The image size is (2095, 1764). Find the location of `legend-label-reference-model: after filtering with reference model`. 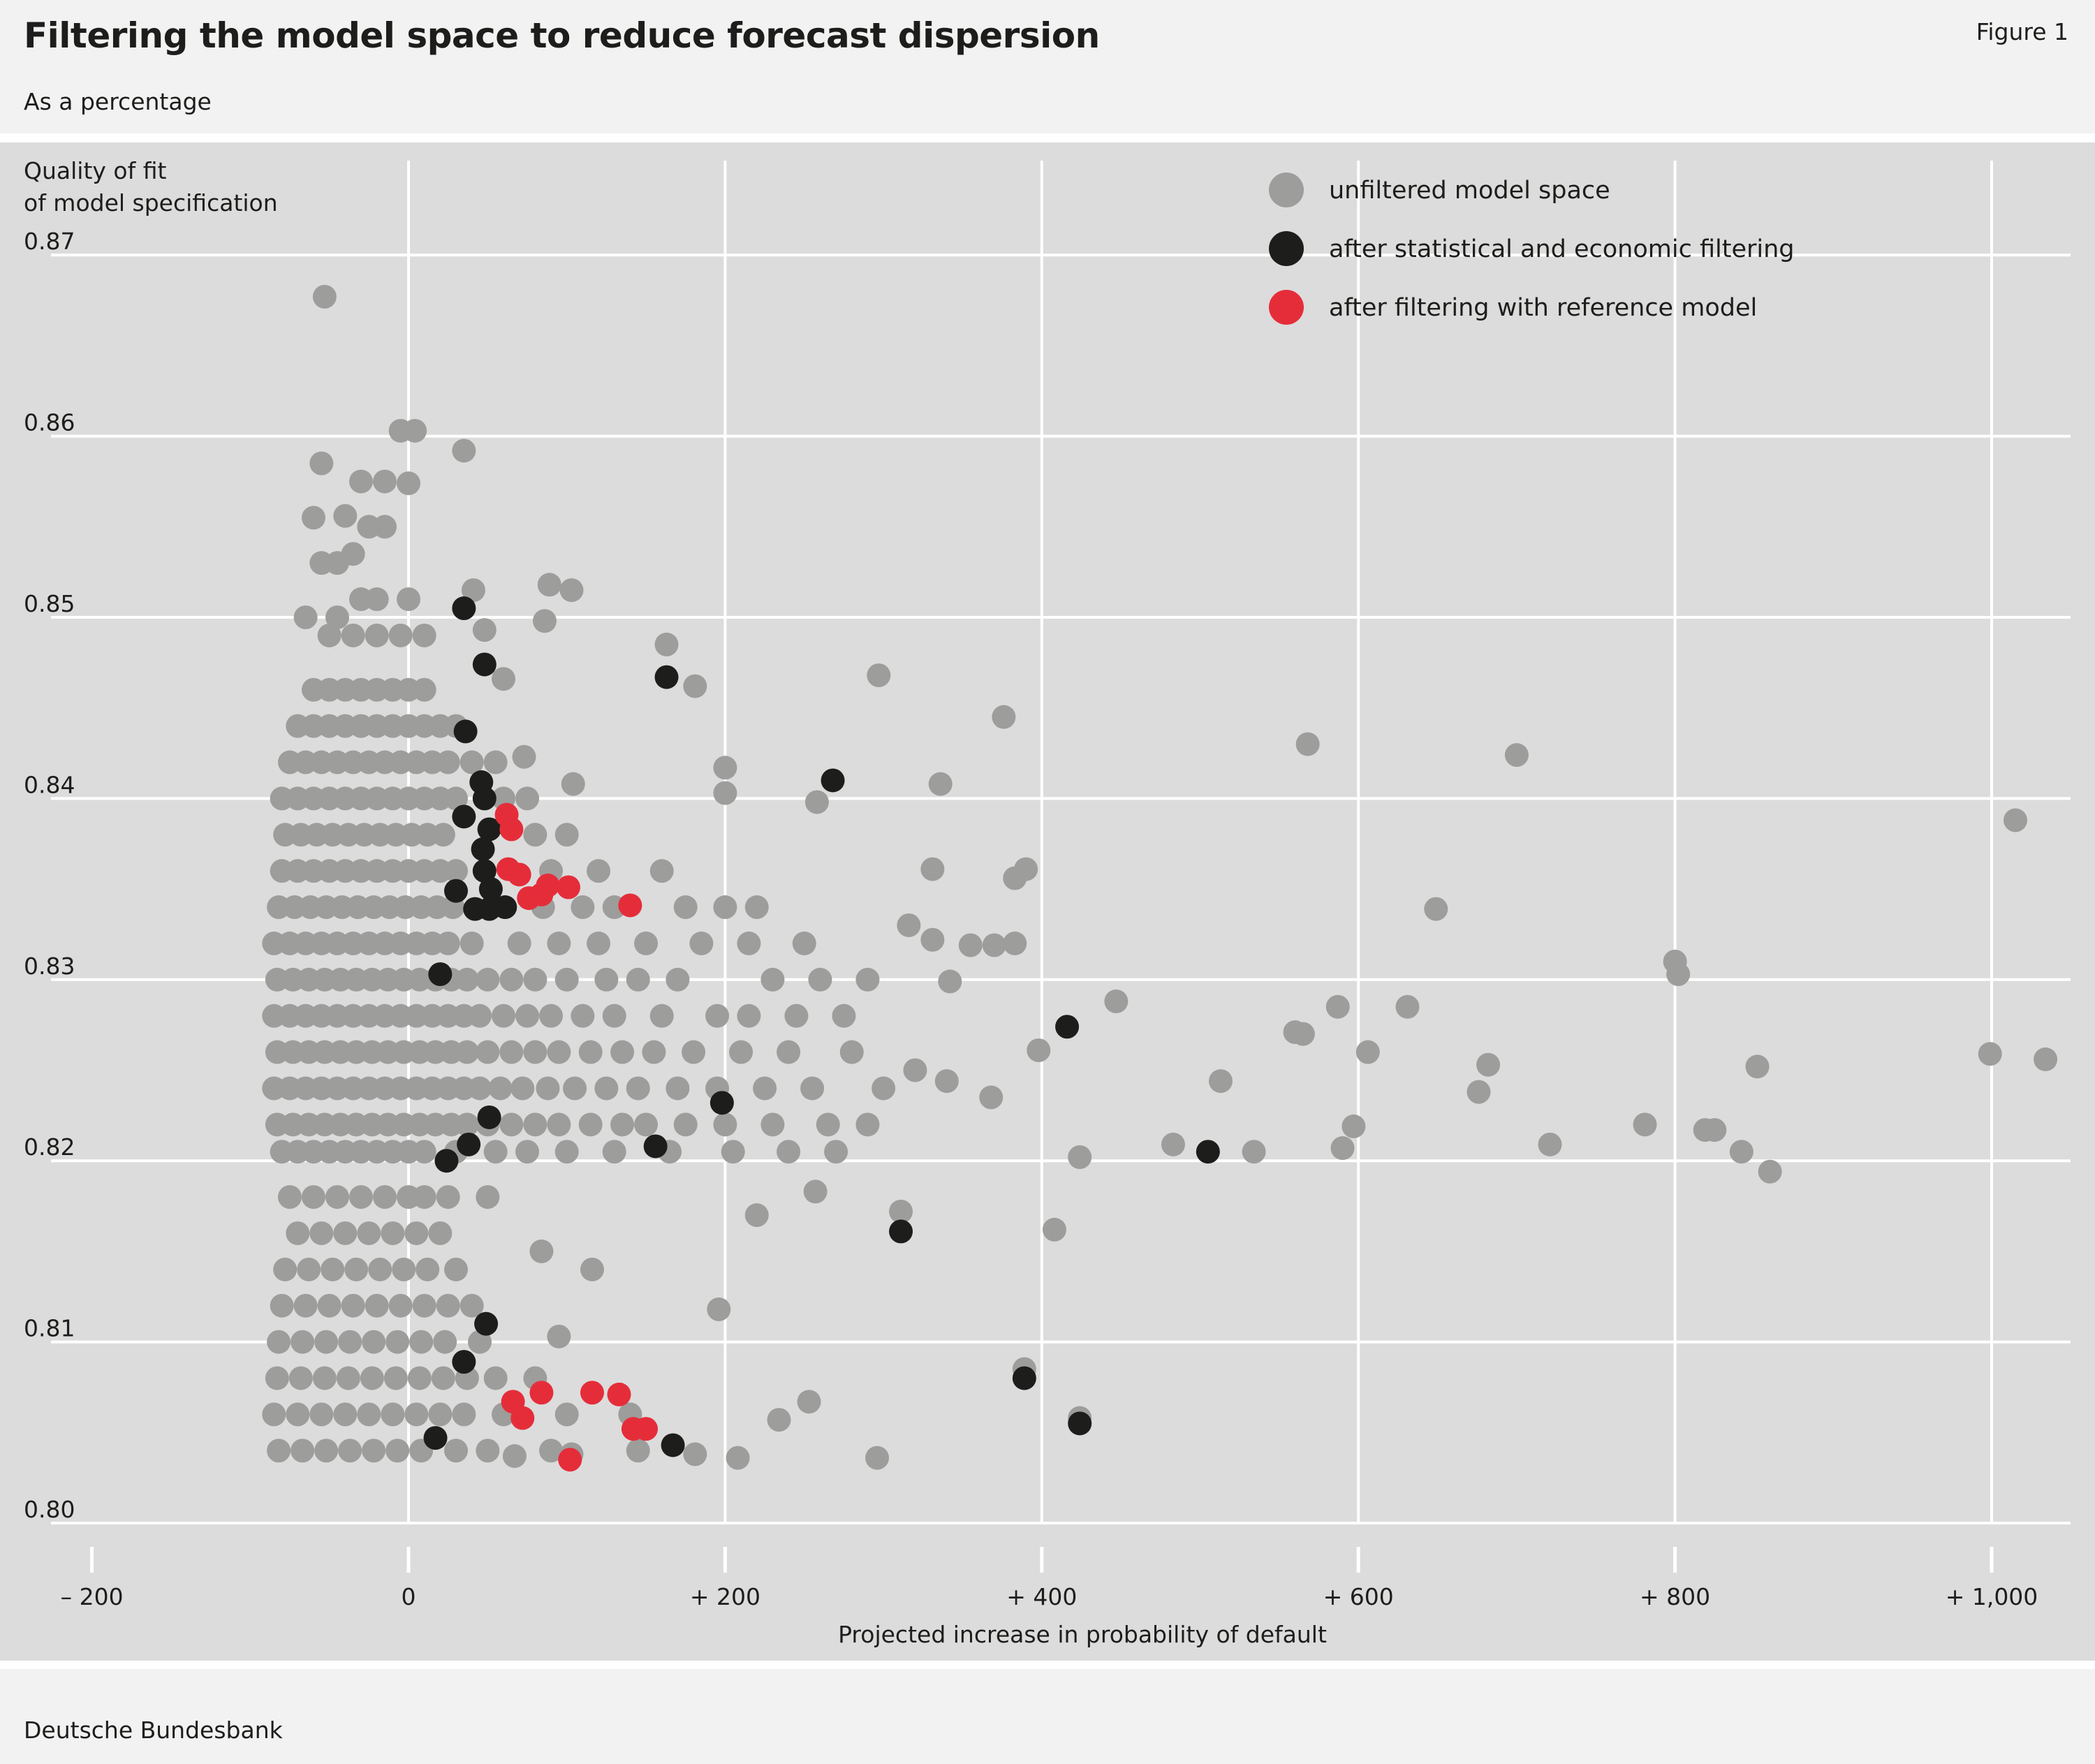

legend-label-reference-model: after filtering with reference model is located at coordinates (1543, 308).